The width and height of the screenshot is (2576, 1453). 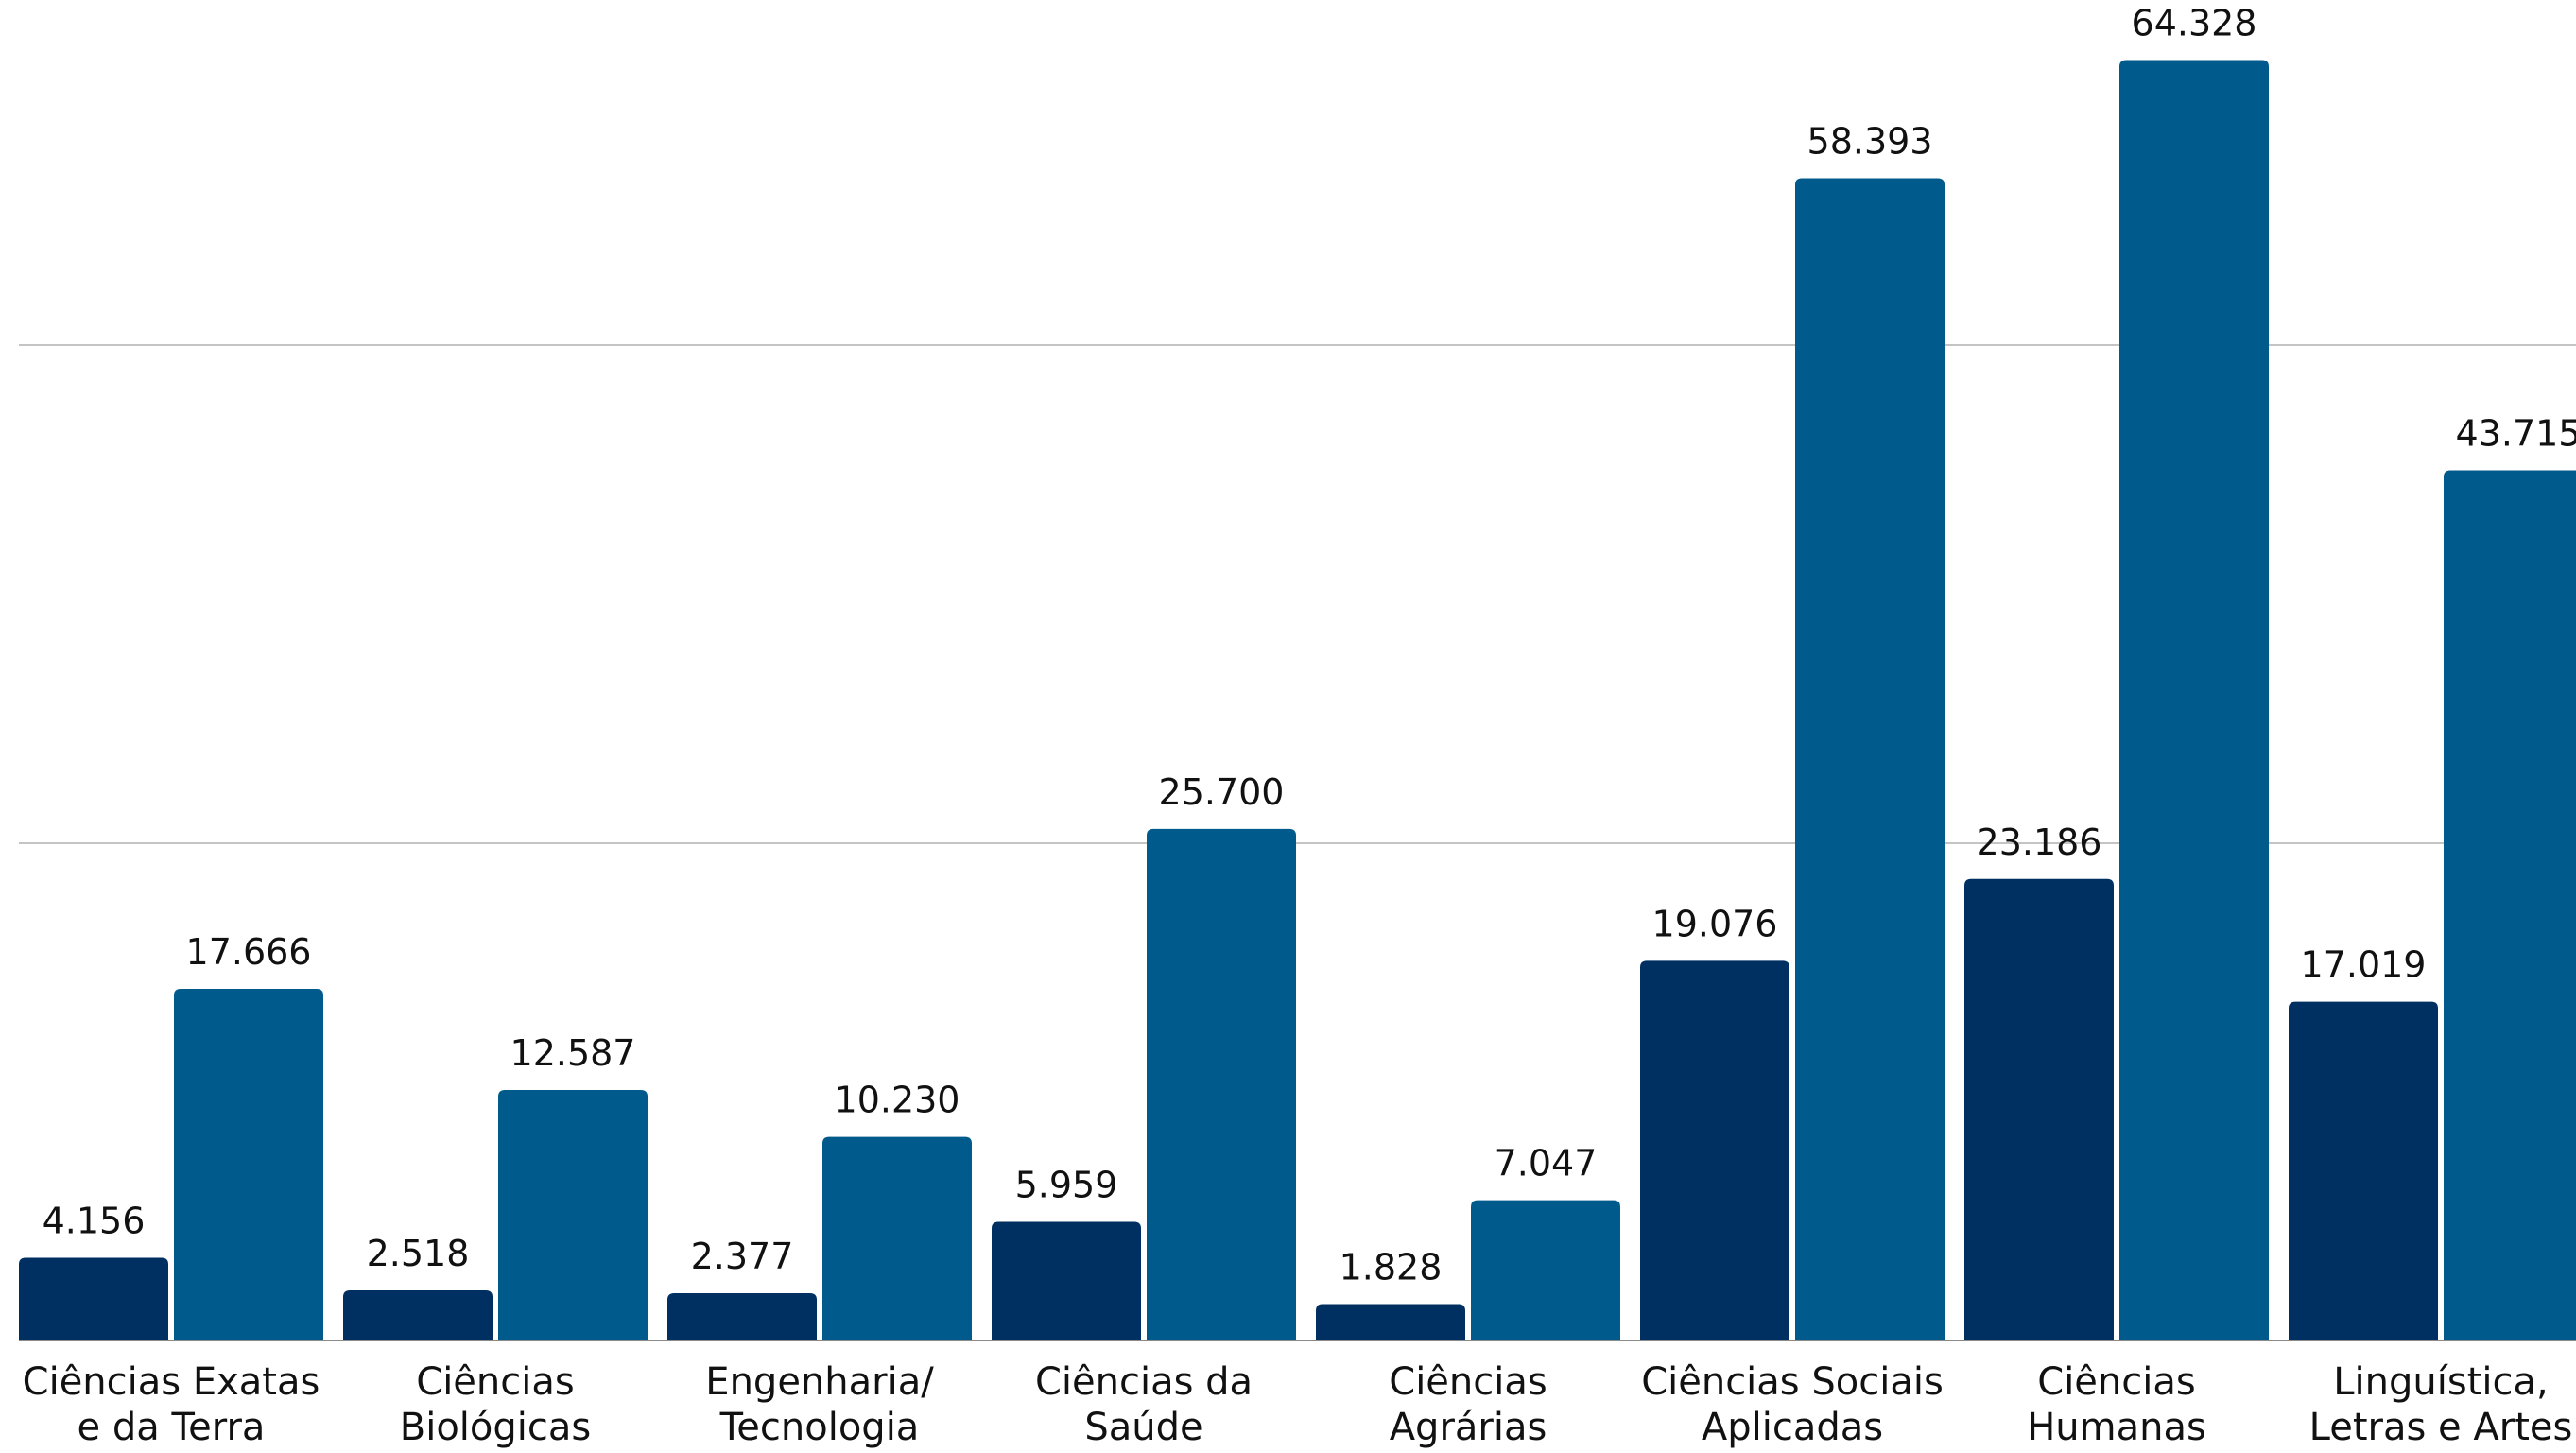 I want to click on value-label-series1-4: 1.828, so click(x=1392, y=1268).